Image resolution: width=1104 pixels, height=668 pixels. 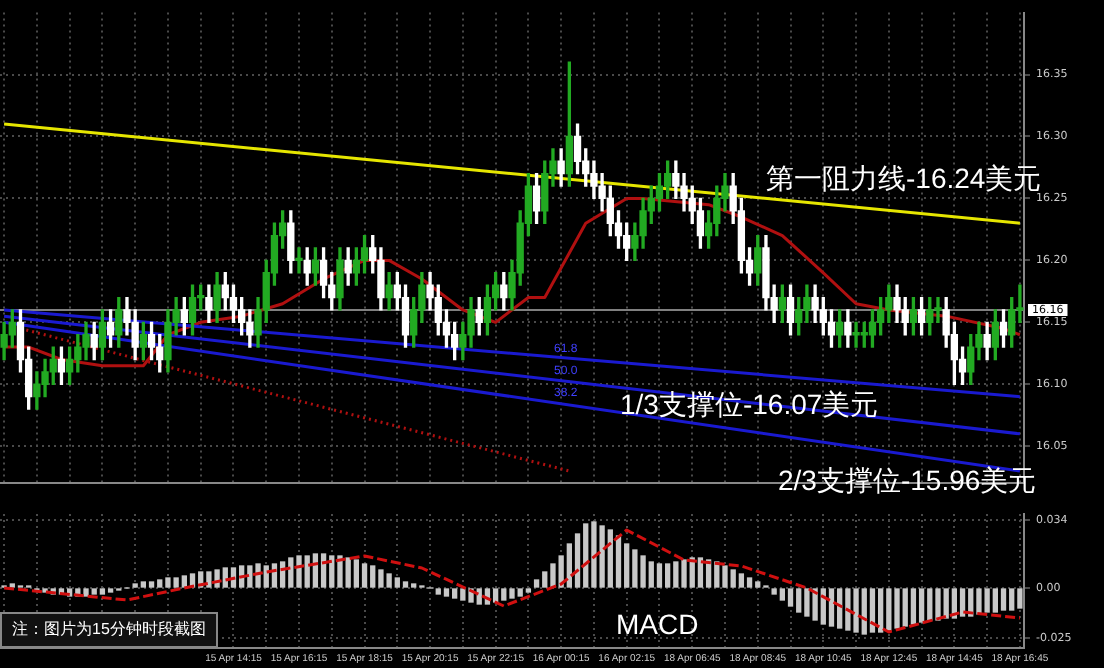 I want to click on annotation: 第一阻力线-16.24美元, so click(x=904, y=178).